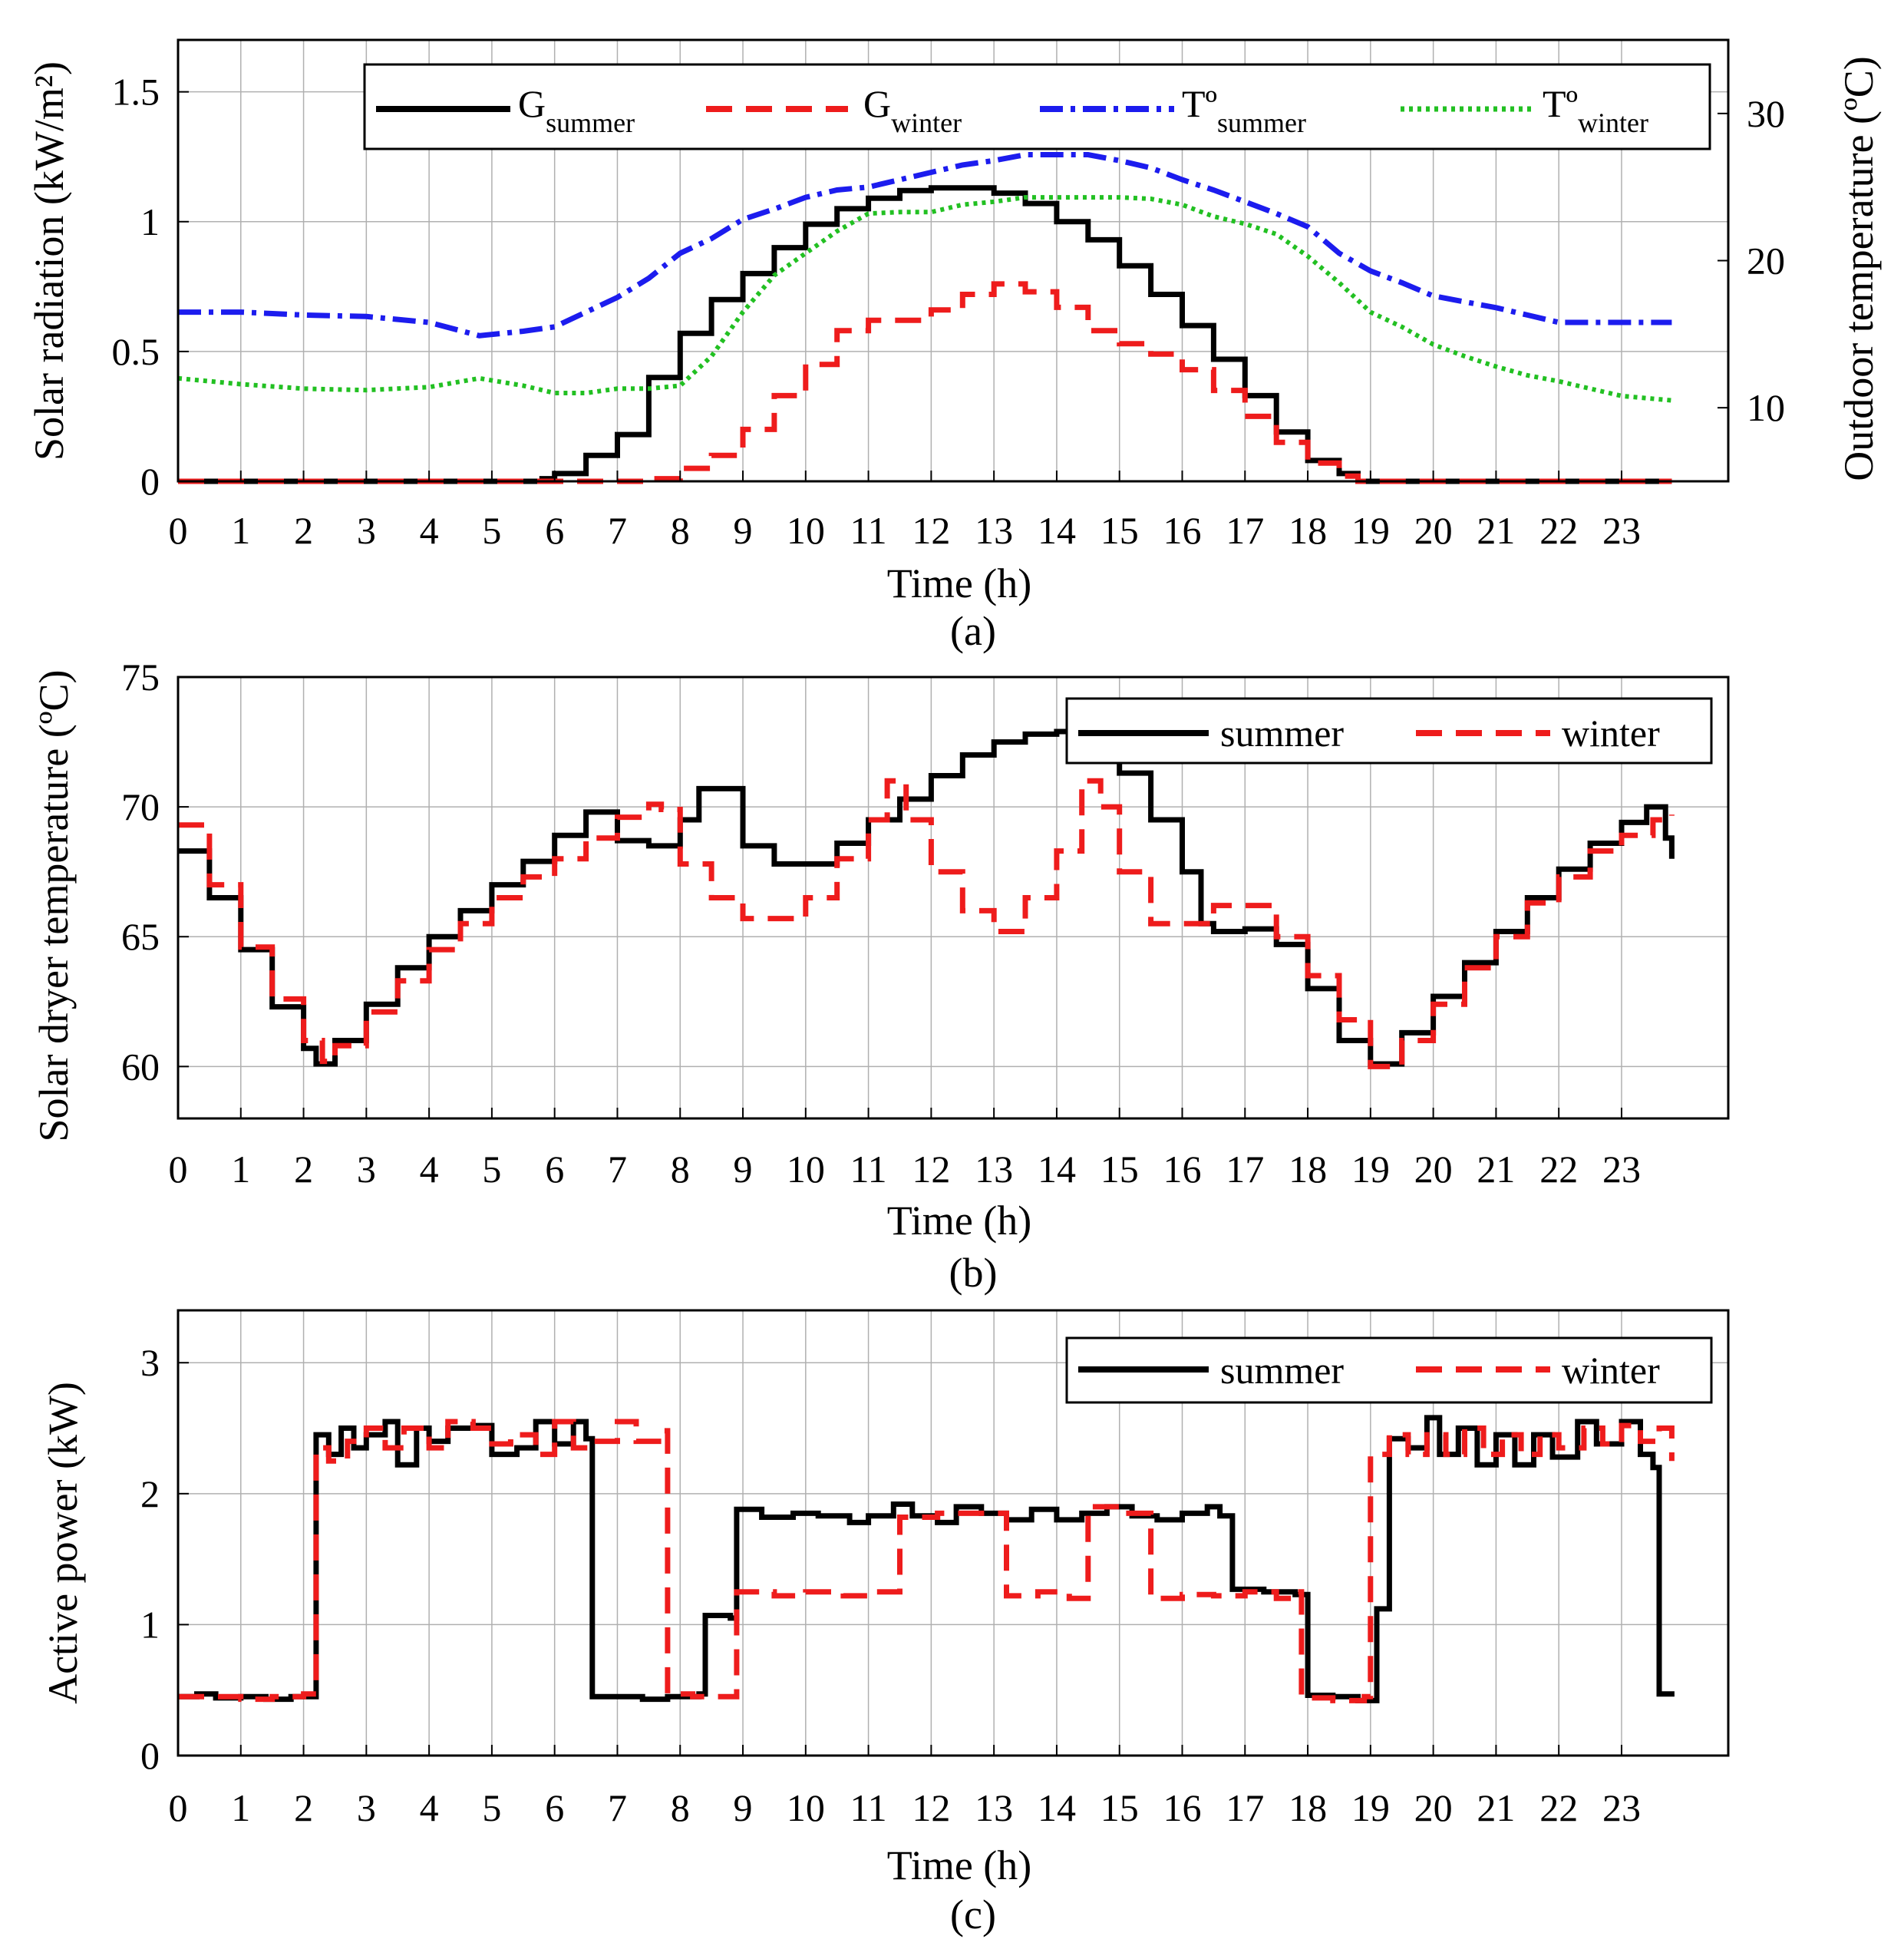 The height and width of the screenshot is (1949, 1904). What do you see at coordinates (576, 110) in the screenshot?
I see `legend-g-summer-label: Gsummer` at bounding box center [576, 110].